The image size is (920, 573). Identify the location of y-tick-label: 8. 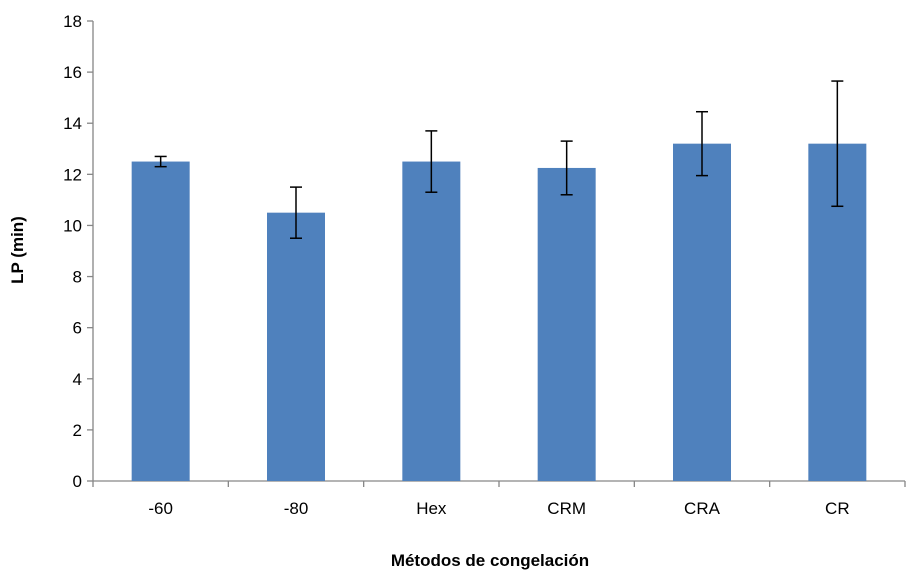
(77, 277).